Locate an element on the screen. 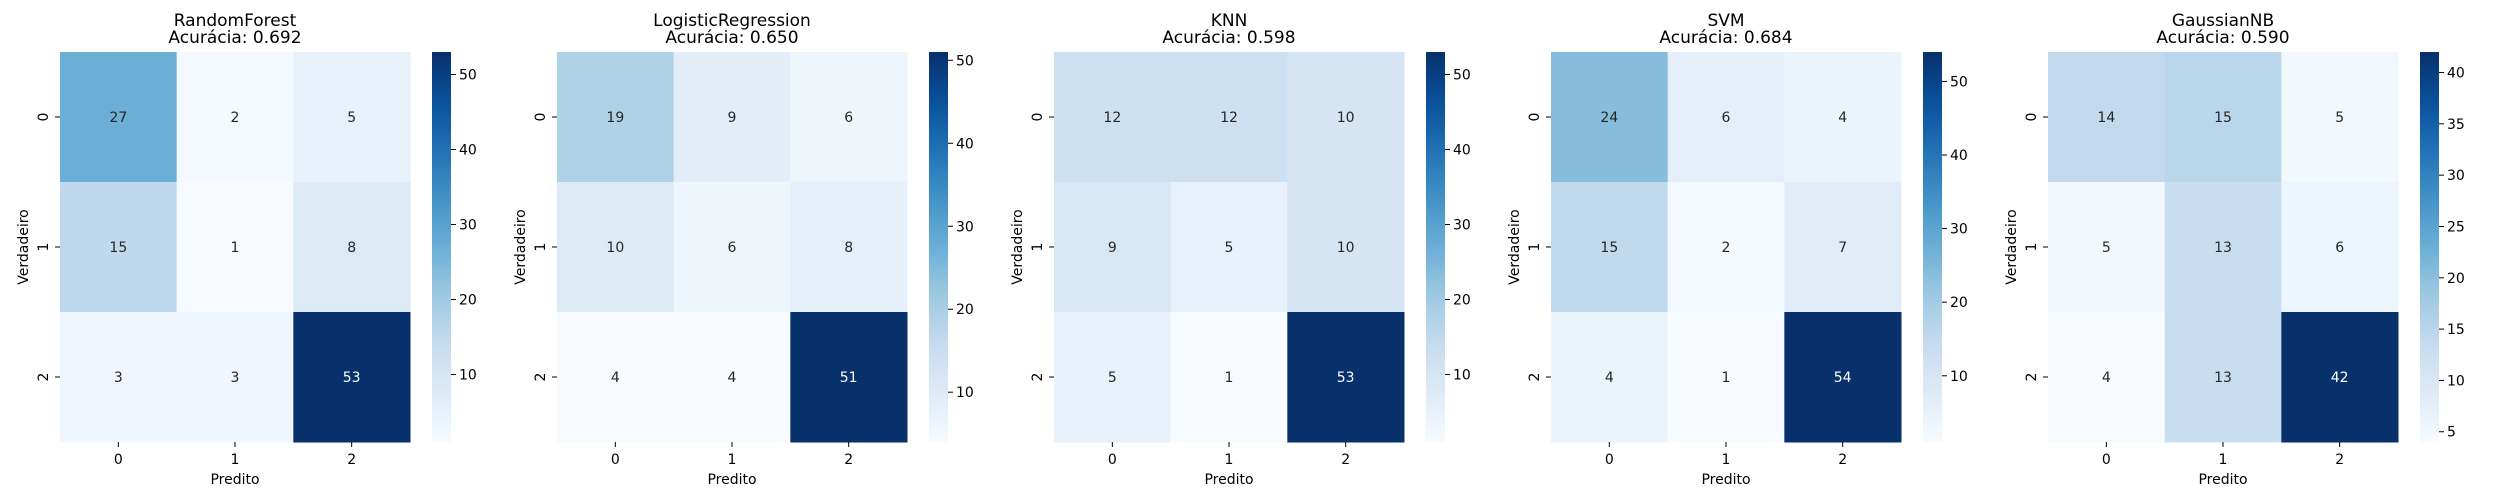  cell-value-label: 15 is located at coordinates (1609, 248).